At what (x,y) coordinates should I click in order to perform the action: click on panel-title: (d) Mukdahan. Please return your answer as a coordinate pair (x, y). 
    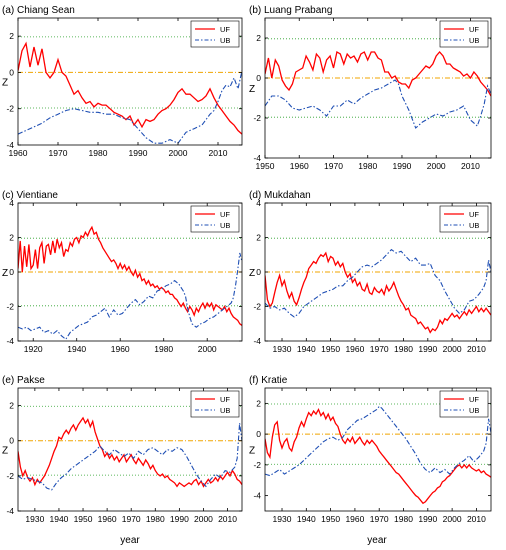
    Looking at the image, I should click on (280, 195).